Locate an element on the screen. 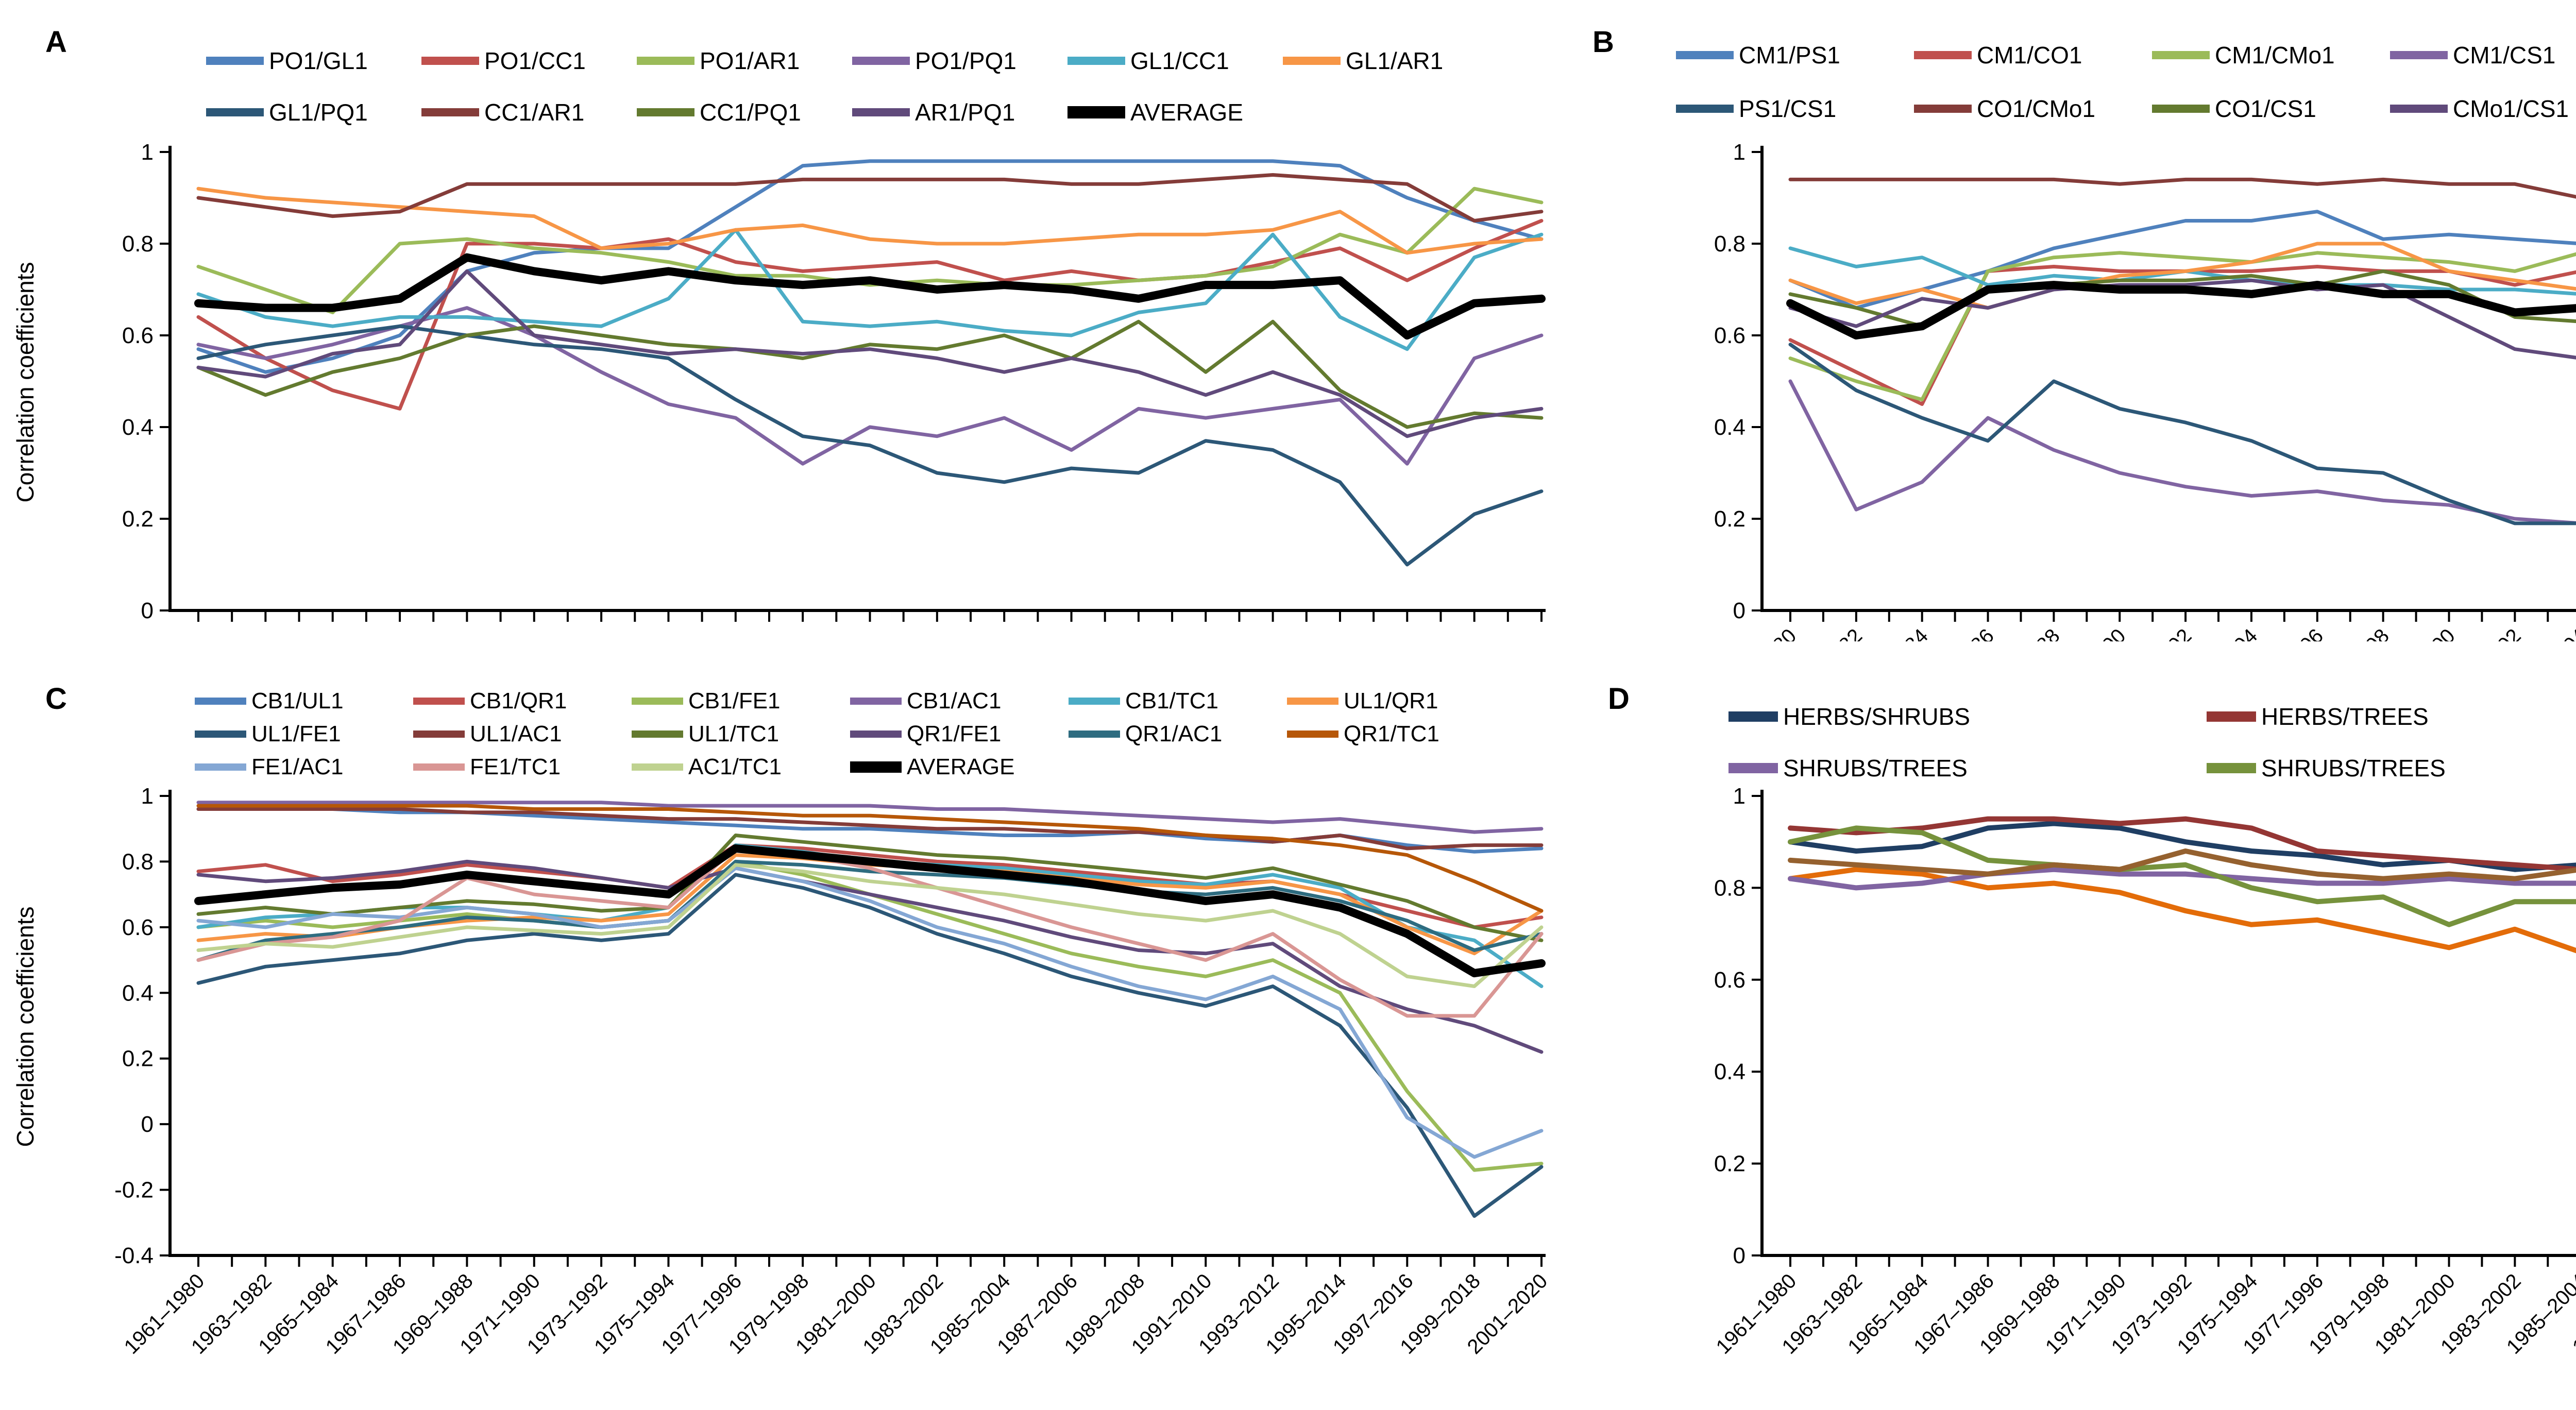  series-lines is located at coordinates (2182, 885).